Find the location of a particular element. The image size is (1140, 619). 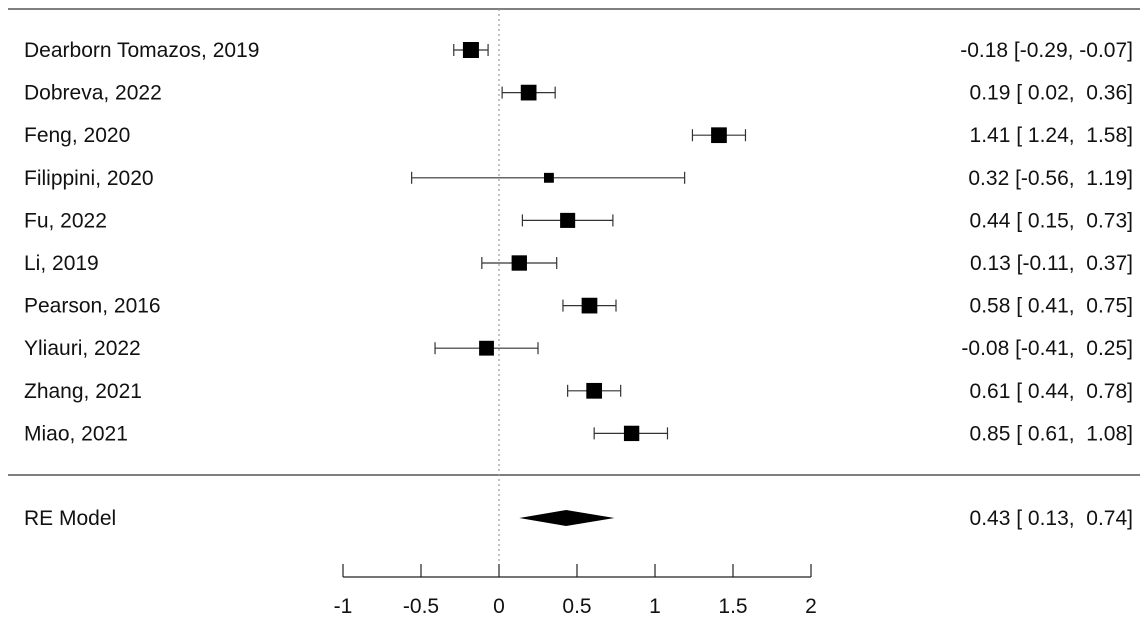

study-ci-text: 0.61 [ 0.44, 0.78] is located at coordinates (1051, 391).